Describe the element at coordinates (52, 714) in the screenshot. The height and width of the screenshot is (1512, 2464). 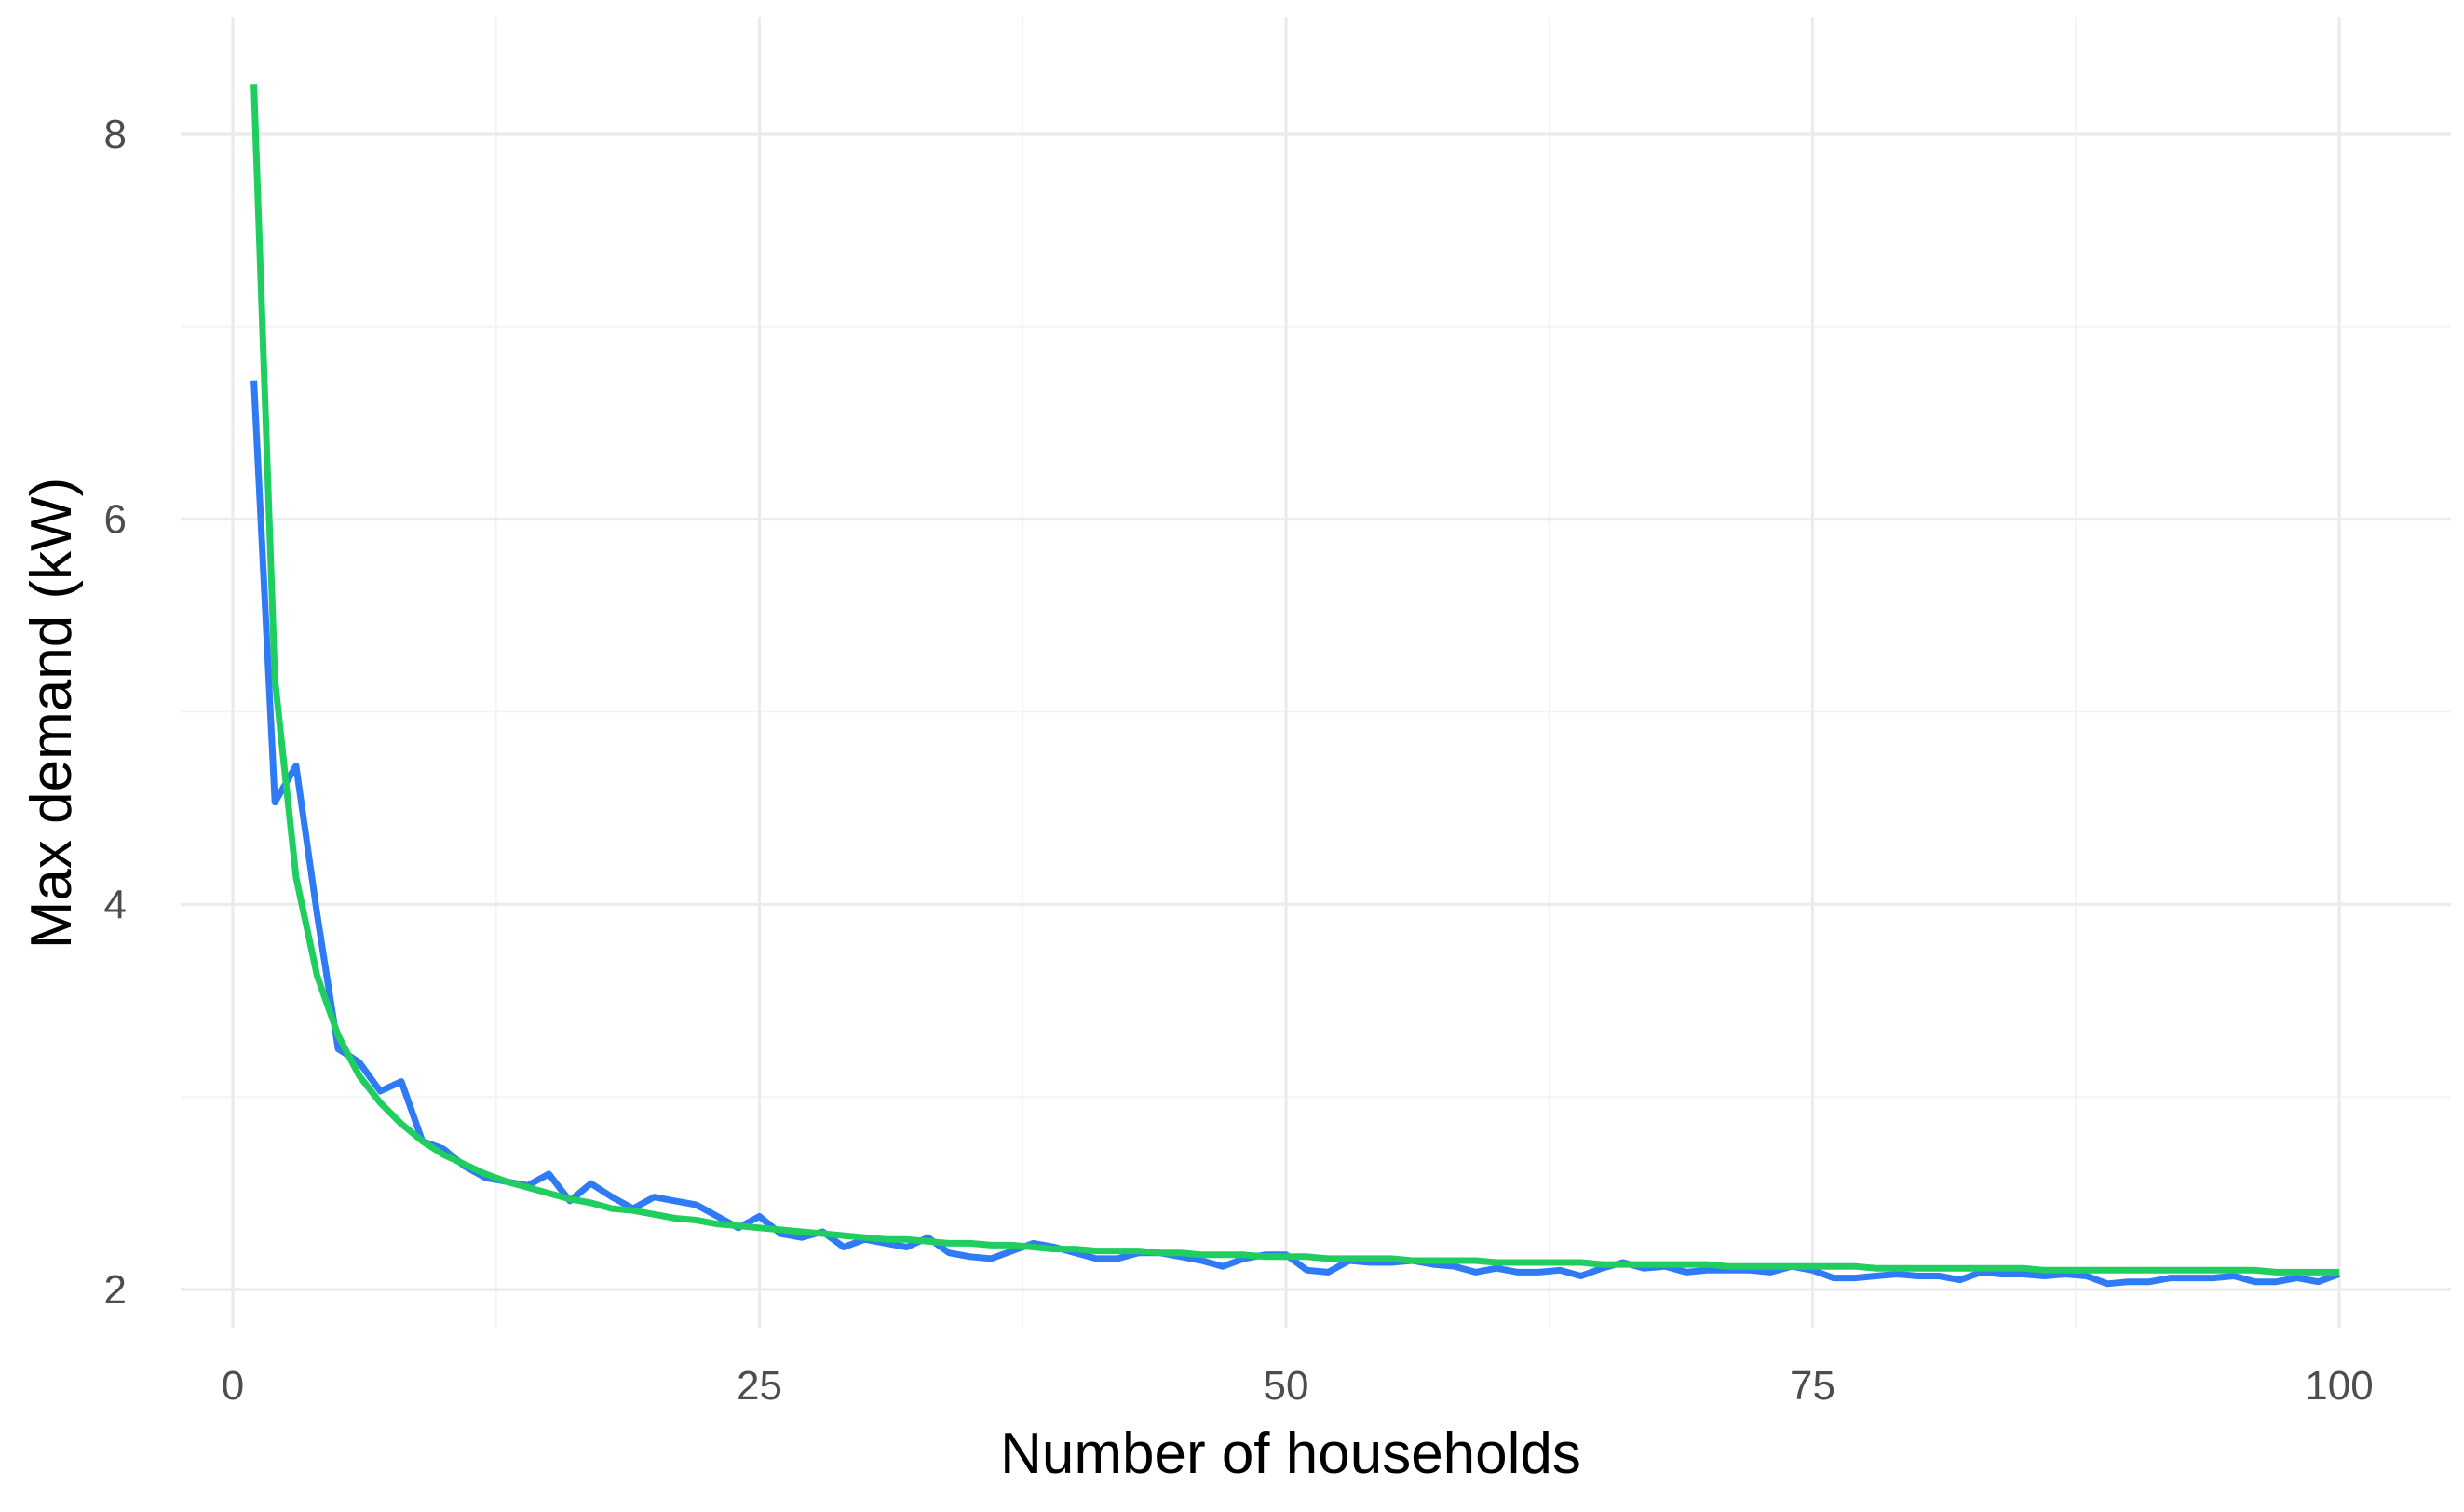
I see `y-axis-title: Max demand (kW)` at that location.